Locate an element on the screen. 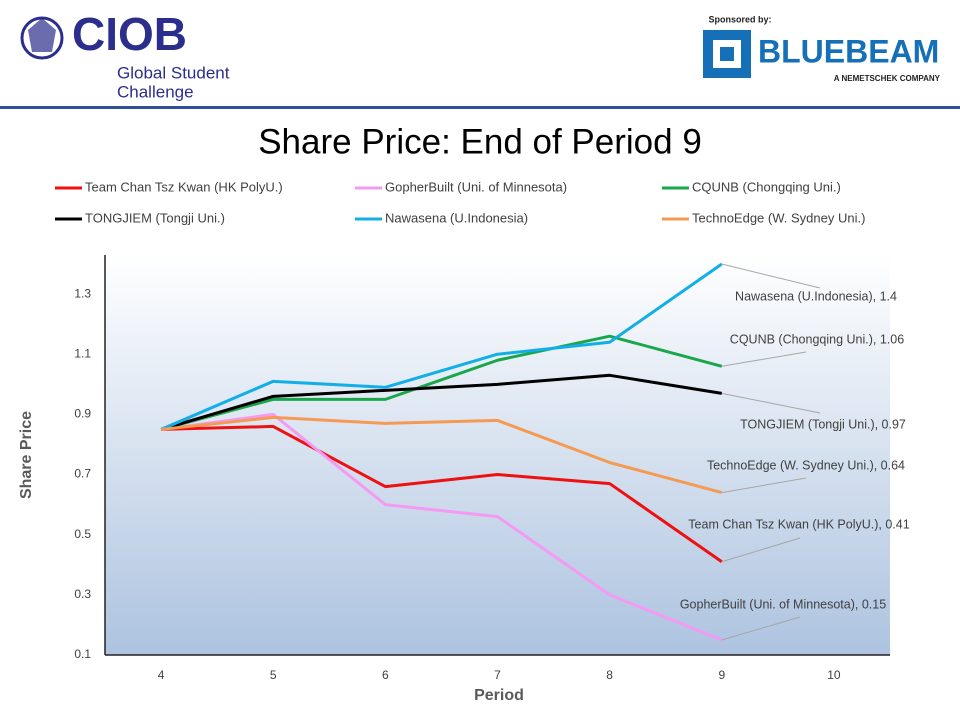 This screenshot has width=960, height=720. legend-label: TechnoEdge (W. Sydney Uni.) is located at coordinates (778, 217).